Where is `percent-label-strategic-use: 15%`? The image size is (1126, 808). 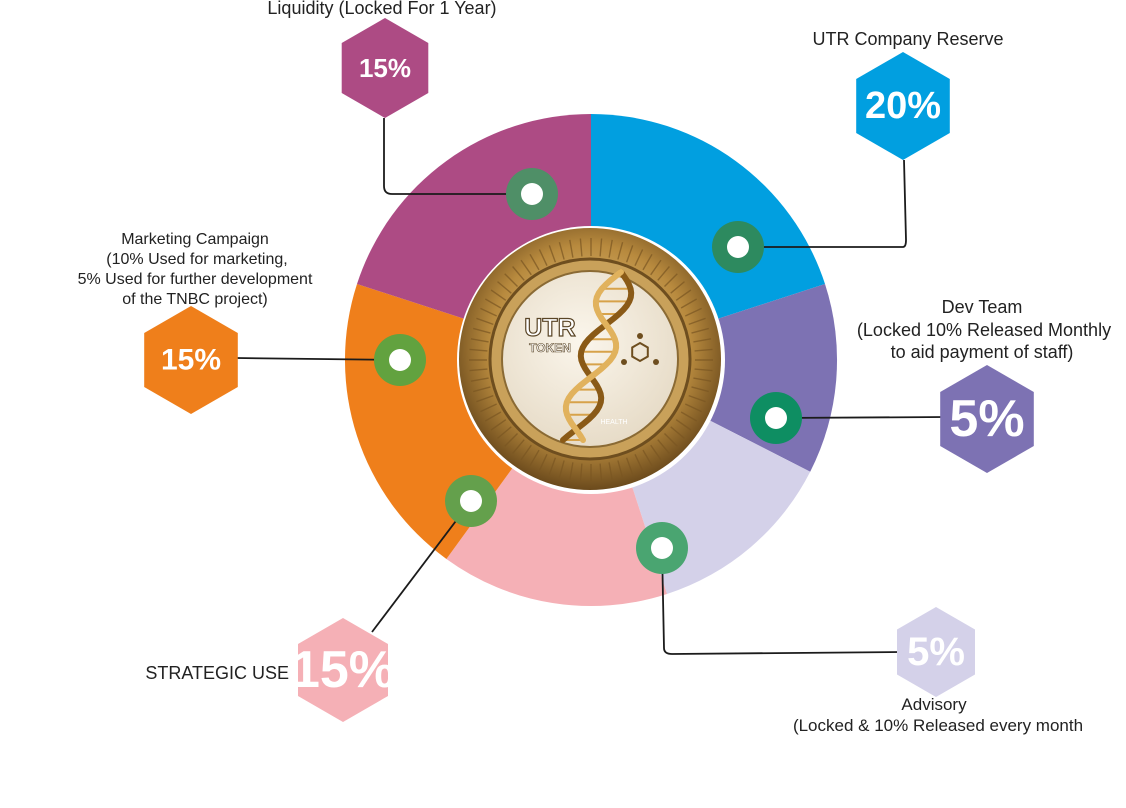
percent-label-strategic-use: 15% is located at coordinates (343, 670).